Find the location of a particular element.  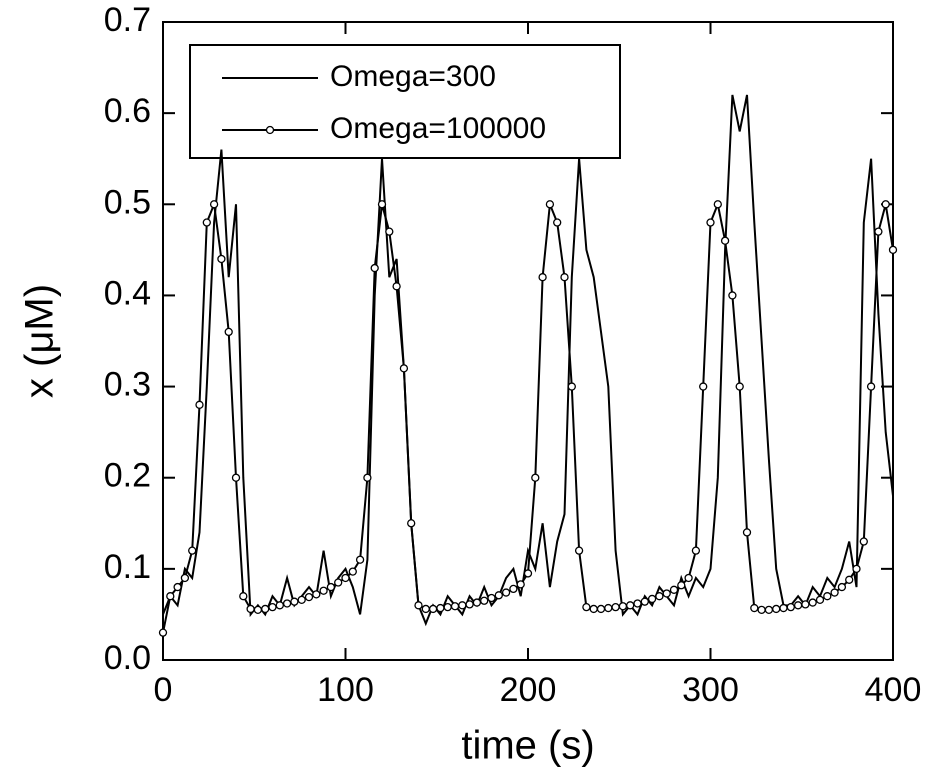

legend-label: Omega=300 is located at coordinates (413, 76).